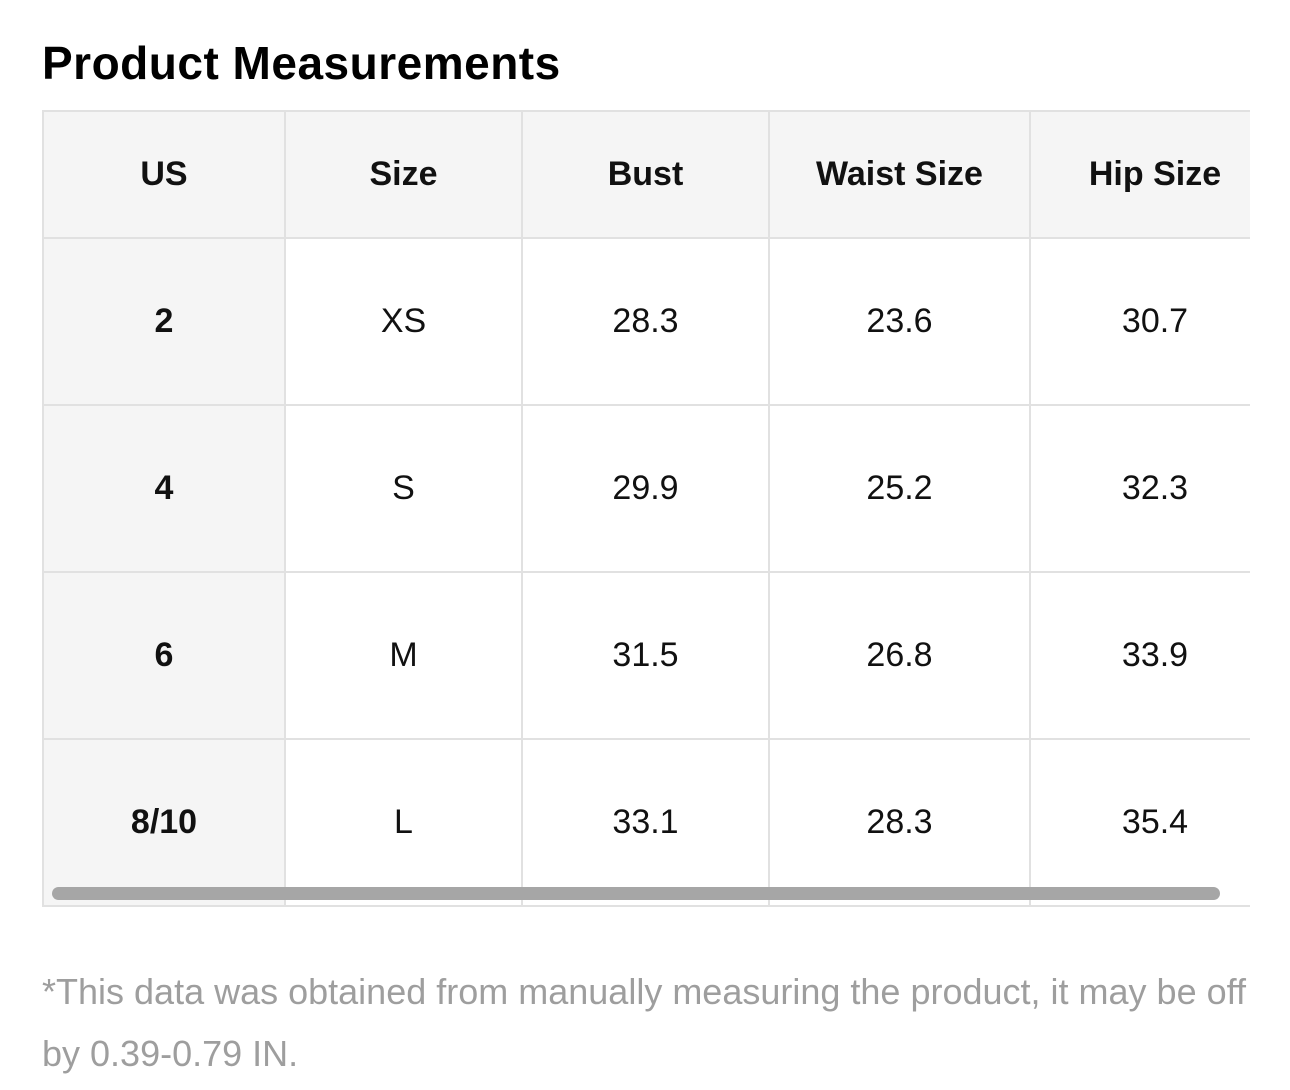 The width and height of the screenshot is (1290, 1090). I want to click on cell-size: S, so click(403, 488).